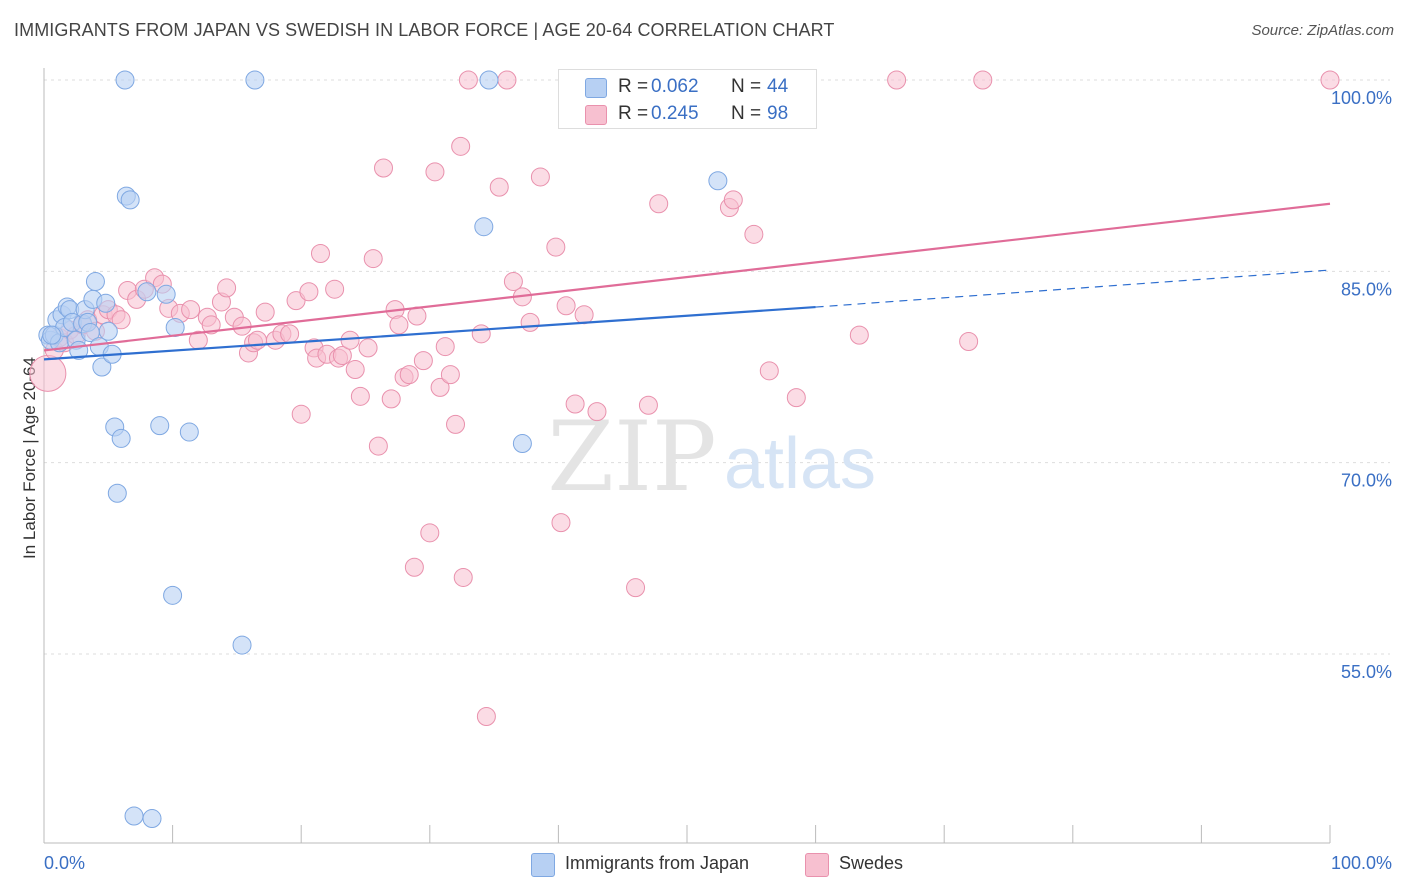  I want to click on legend-n-value: 44, so click(778, 86).